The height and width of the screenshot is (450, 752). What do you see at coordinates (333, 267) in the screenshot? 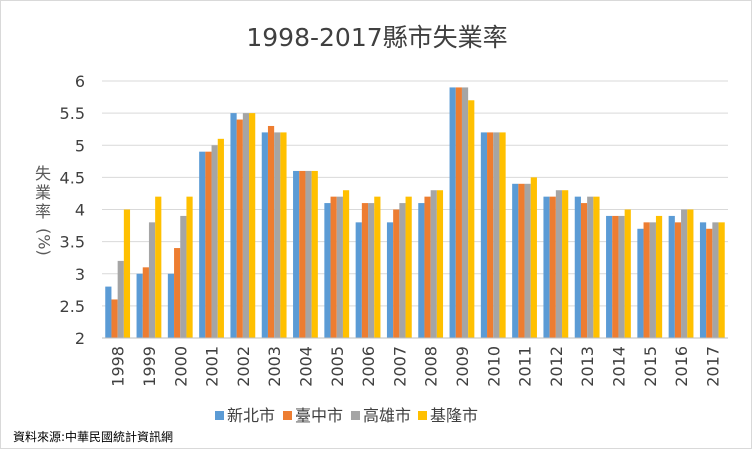
I see `bar-臺中市-2005` at bounding box center [333, 267].